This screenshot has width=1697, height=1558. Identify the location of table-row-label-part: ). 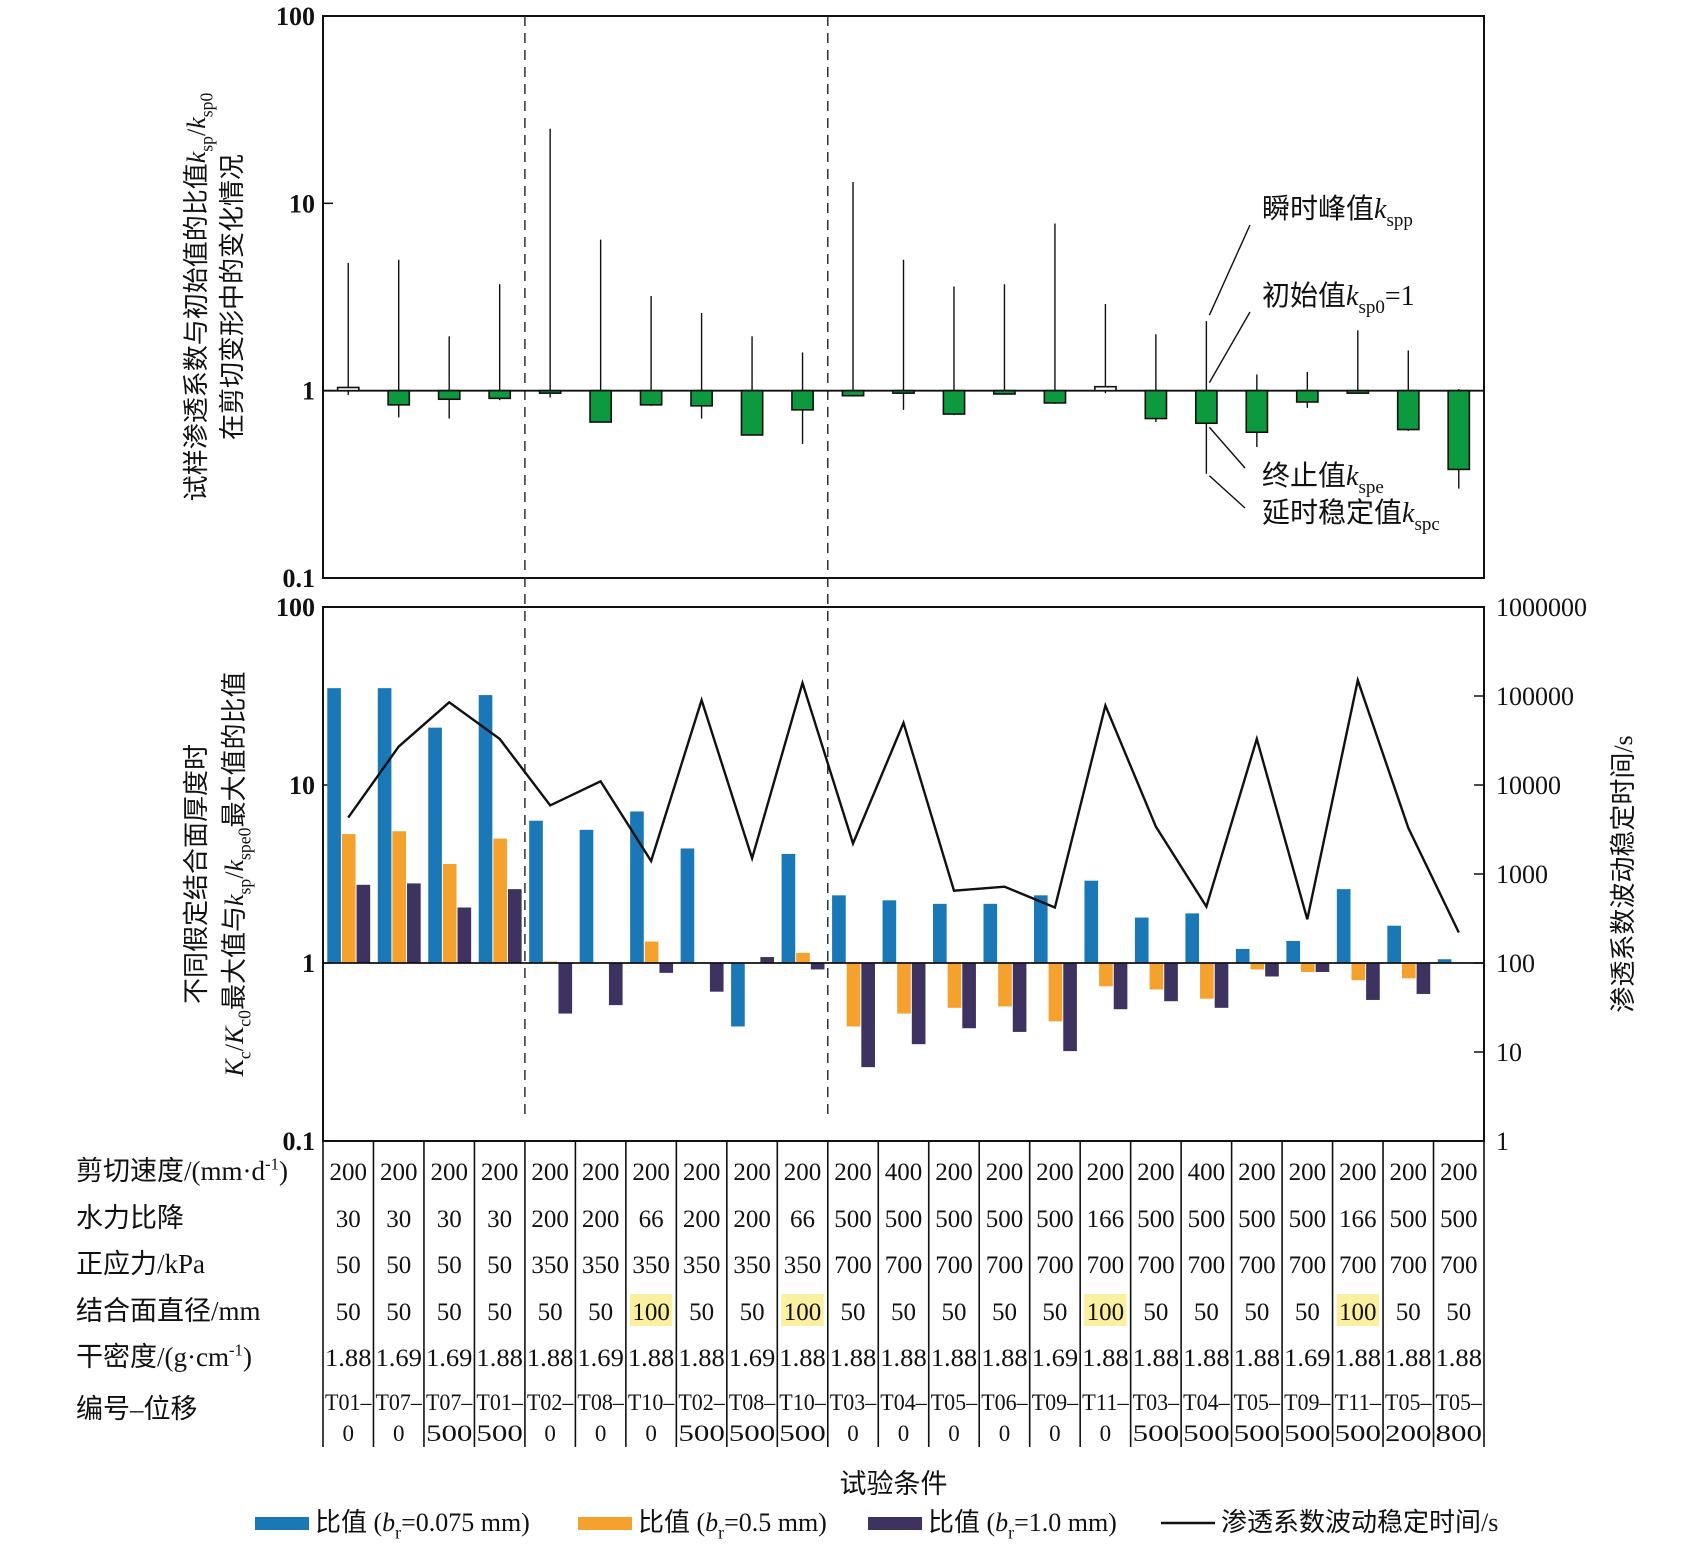
(247, 1357).